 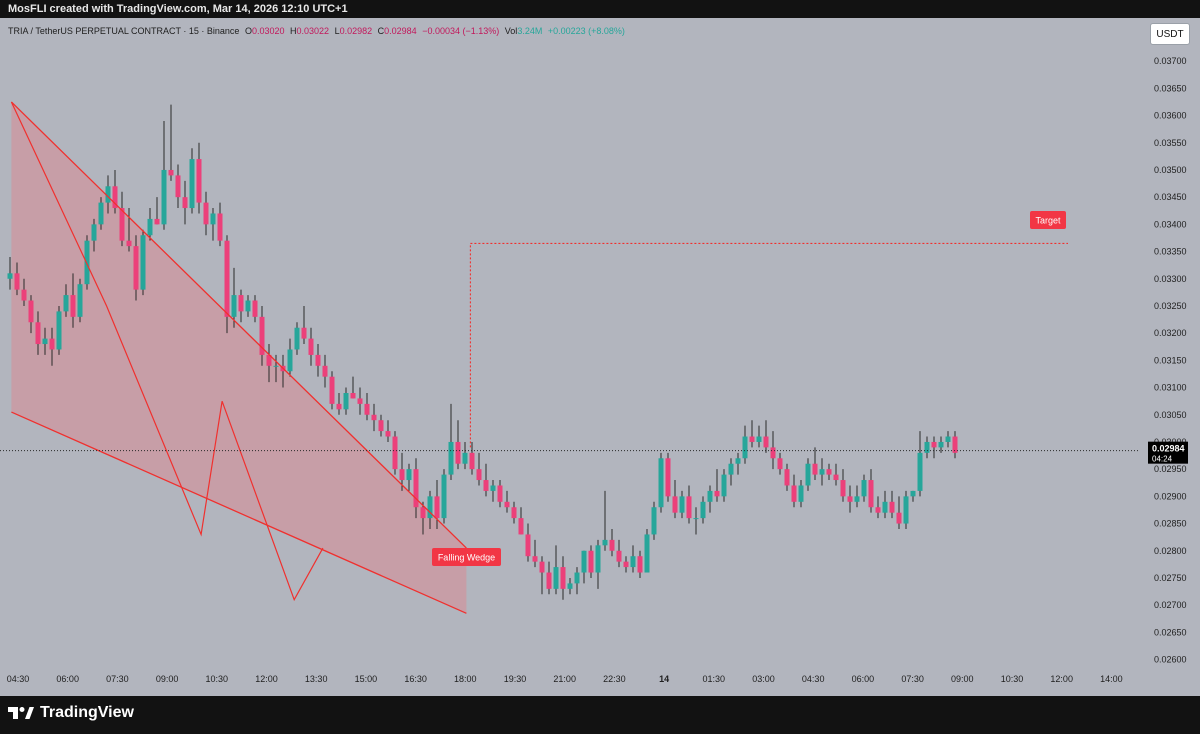 What do you see at coordinates (586, 31) in the screenshot?
I see `volume-change: +0.00223 (+8.08%)` at bounding box center [586, 31].